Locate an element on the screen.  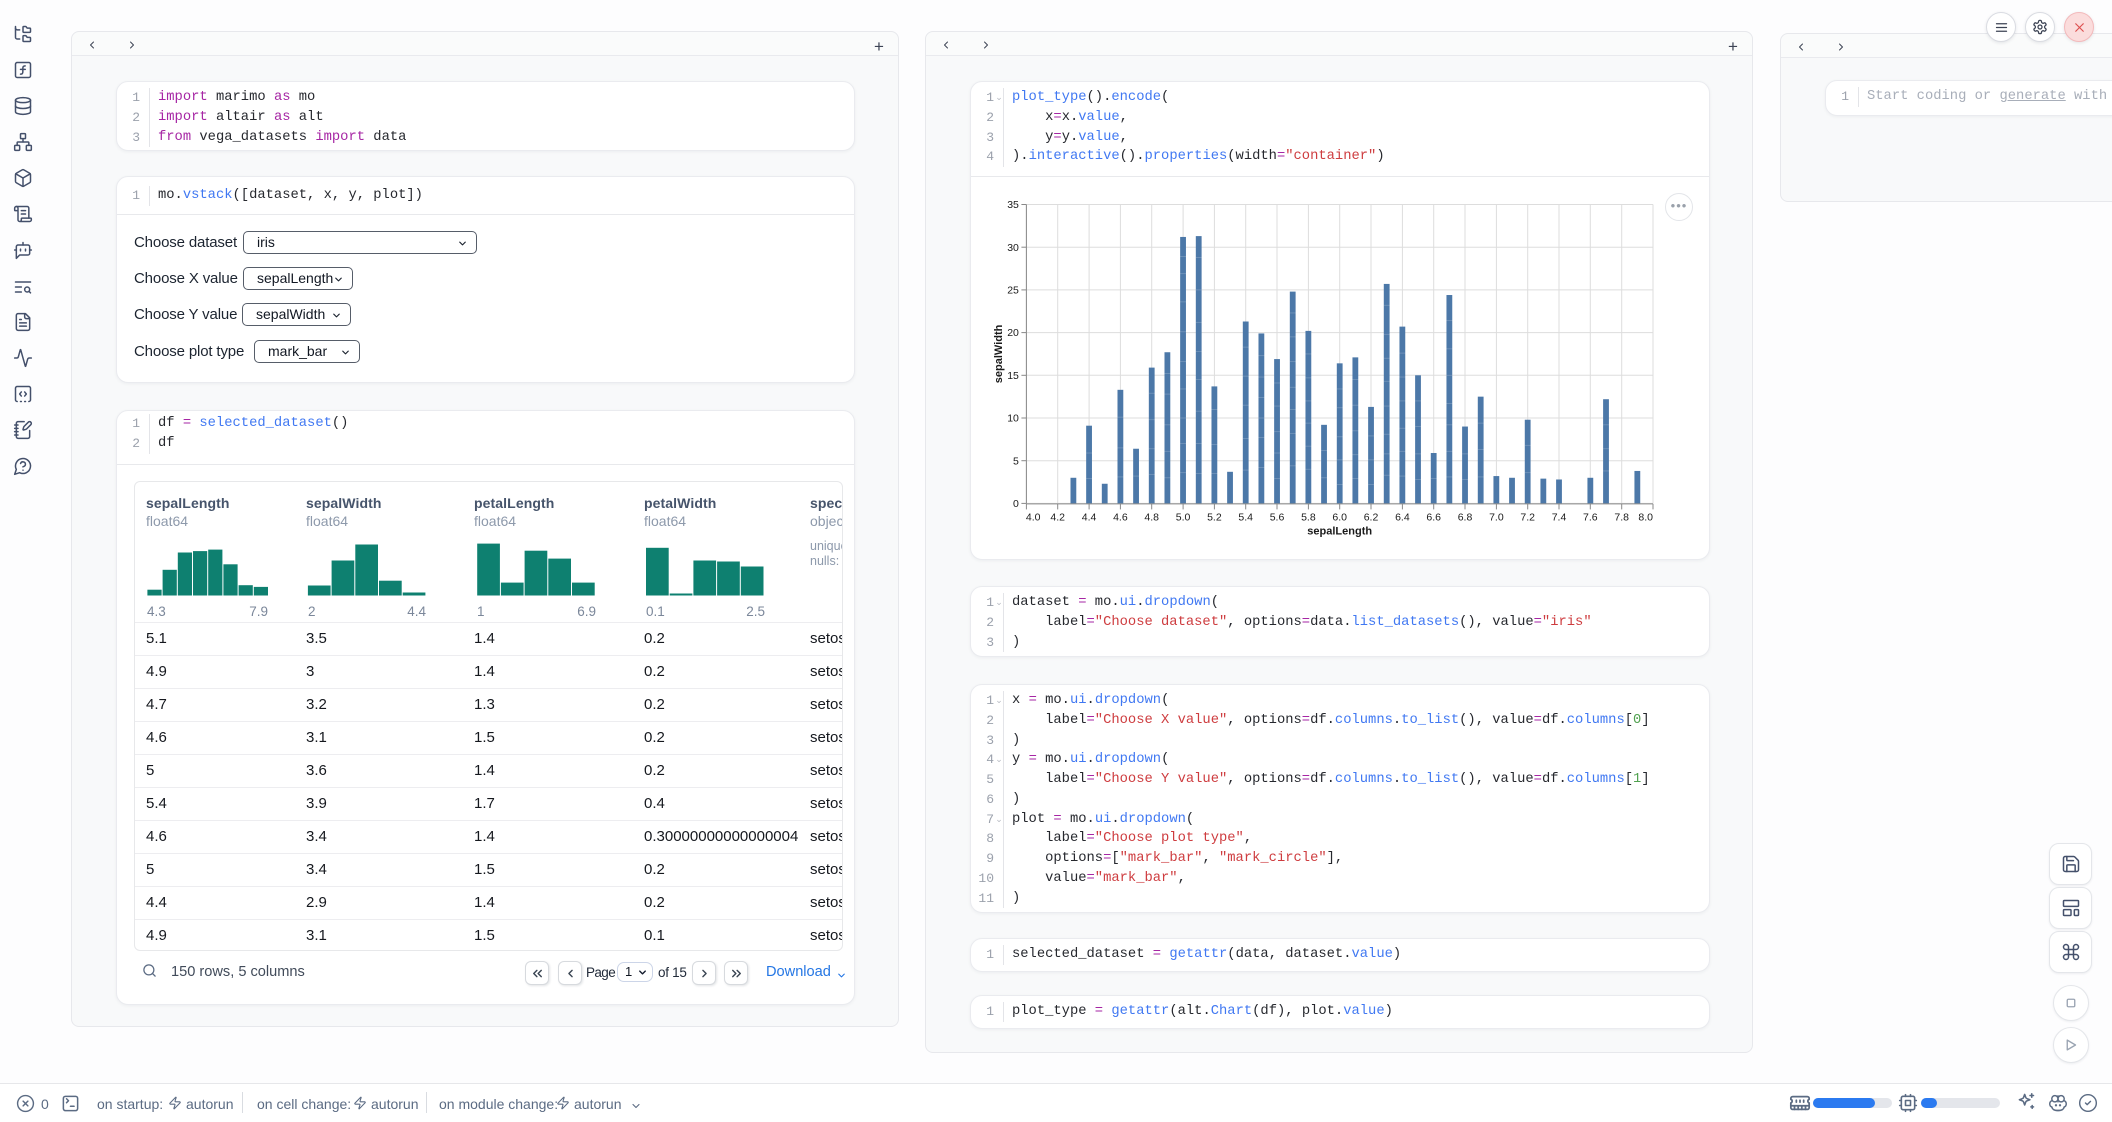
svg-text: 4.0 is located at coordinates (1033, 518).